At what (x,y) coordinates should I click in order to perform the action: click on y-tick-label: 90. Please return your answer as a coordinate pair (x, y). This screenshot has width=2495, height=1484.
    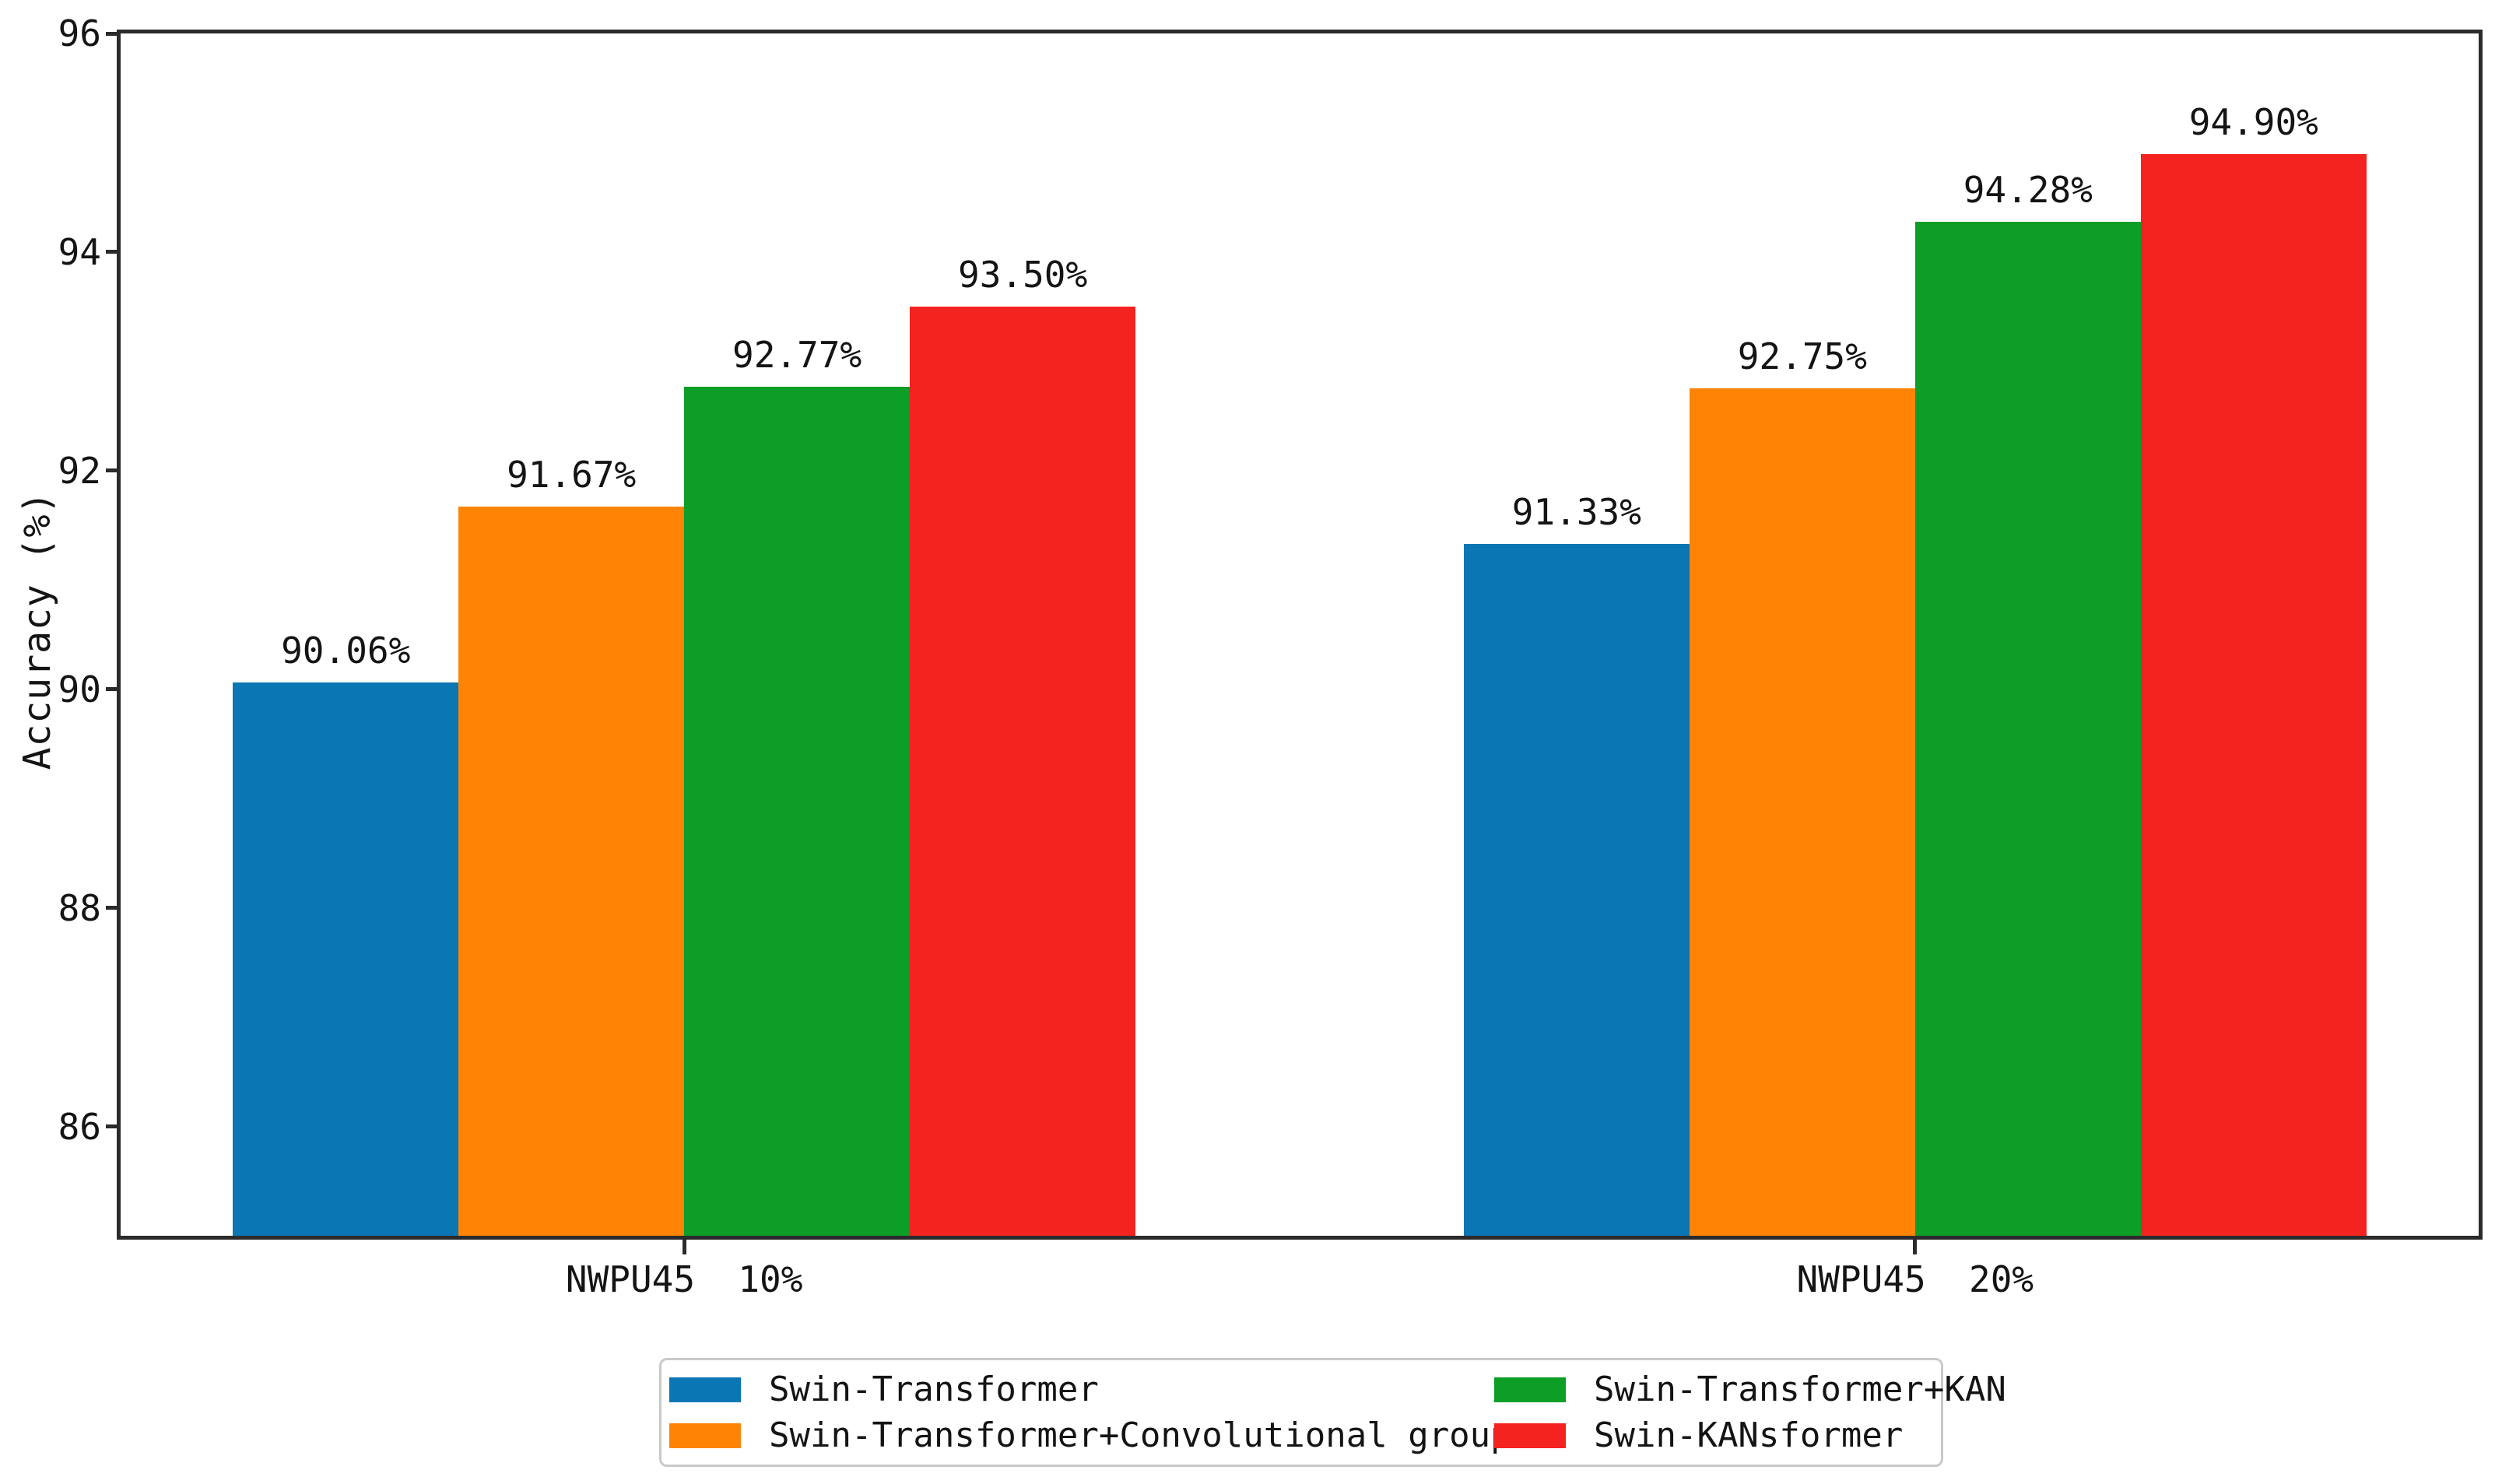
    Looking at the image, I should click on (80, 689).